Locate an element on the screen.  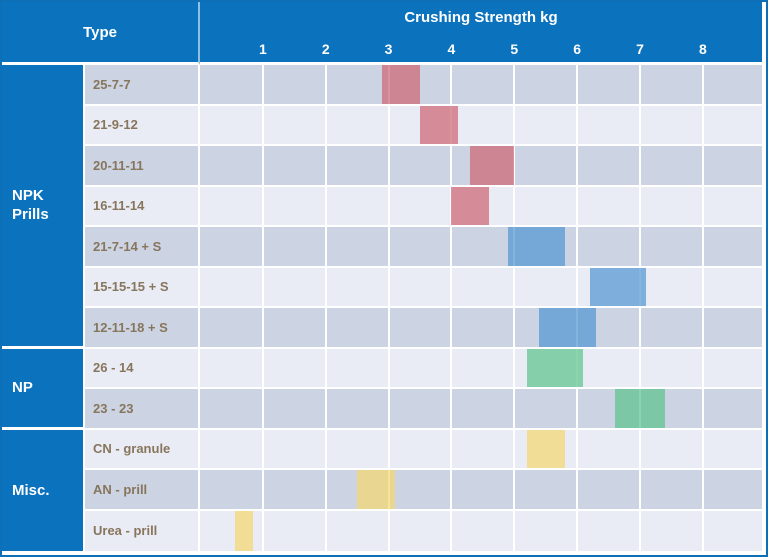
type-header-label: Type is located at coordinates (100, 32).